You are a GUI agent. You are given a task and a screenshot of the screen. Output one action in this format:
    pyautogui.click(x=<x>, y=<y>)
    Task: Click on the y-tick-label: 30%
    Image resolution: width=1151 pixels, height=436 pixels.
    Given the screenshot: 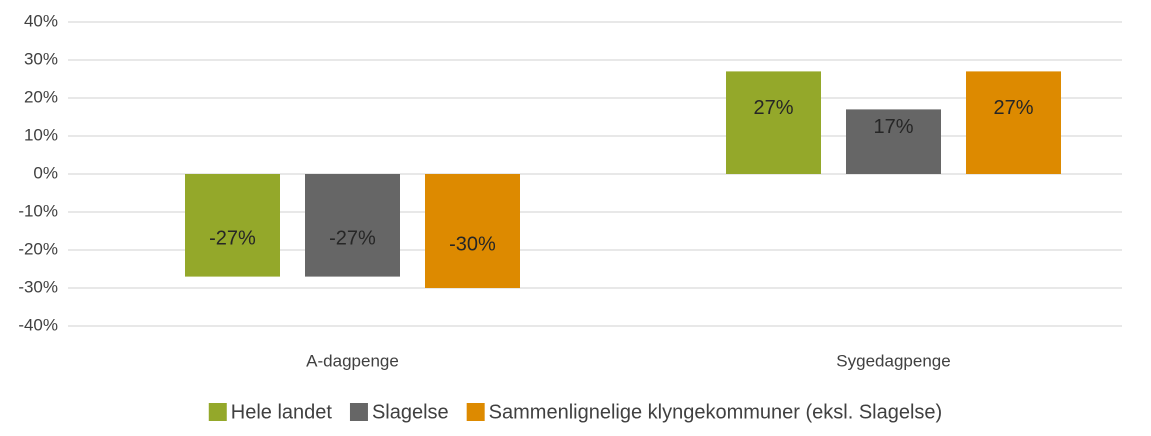 What is the action you would take?
    pyautogui.click(x=41, y=58)
    